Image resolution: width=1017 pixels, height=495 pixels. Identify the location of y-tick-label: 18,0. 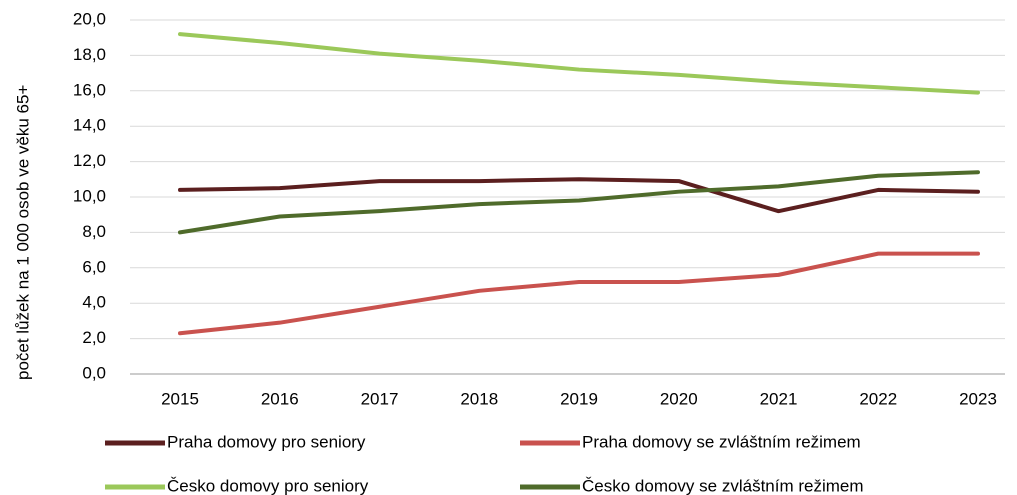
(89, 54).